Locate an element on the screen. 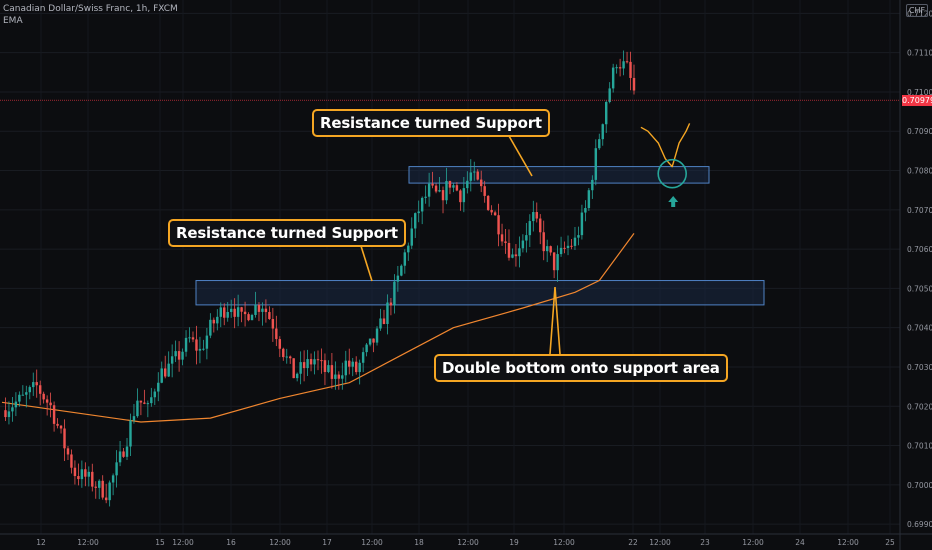  projection-line is located at coordinates (665, 145).